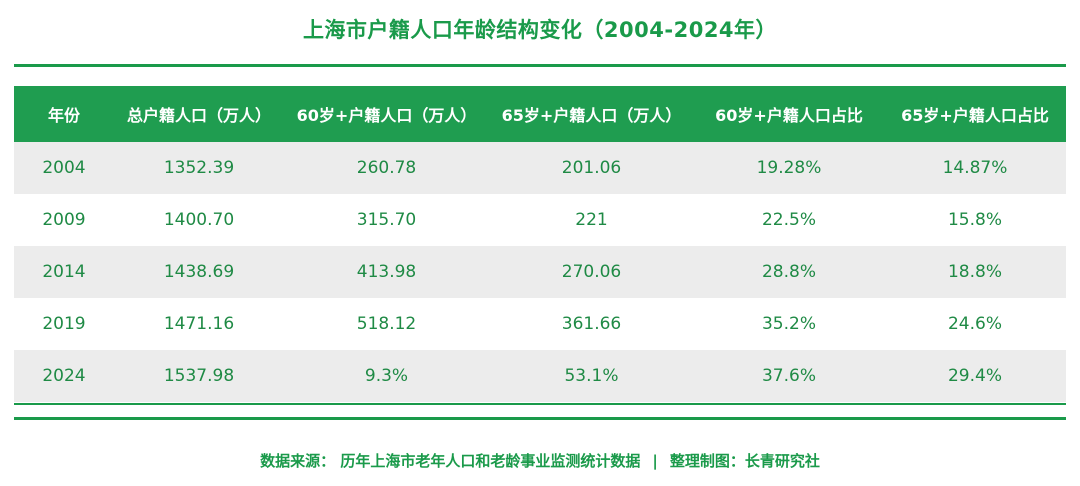 Image resolution: width=1080 pixels, height=486 pixels. What do you see at coordinates (199, 376) in the screenshot?
I see `table-cell: 1537.98` at bounding box center [199, 376].